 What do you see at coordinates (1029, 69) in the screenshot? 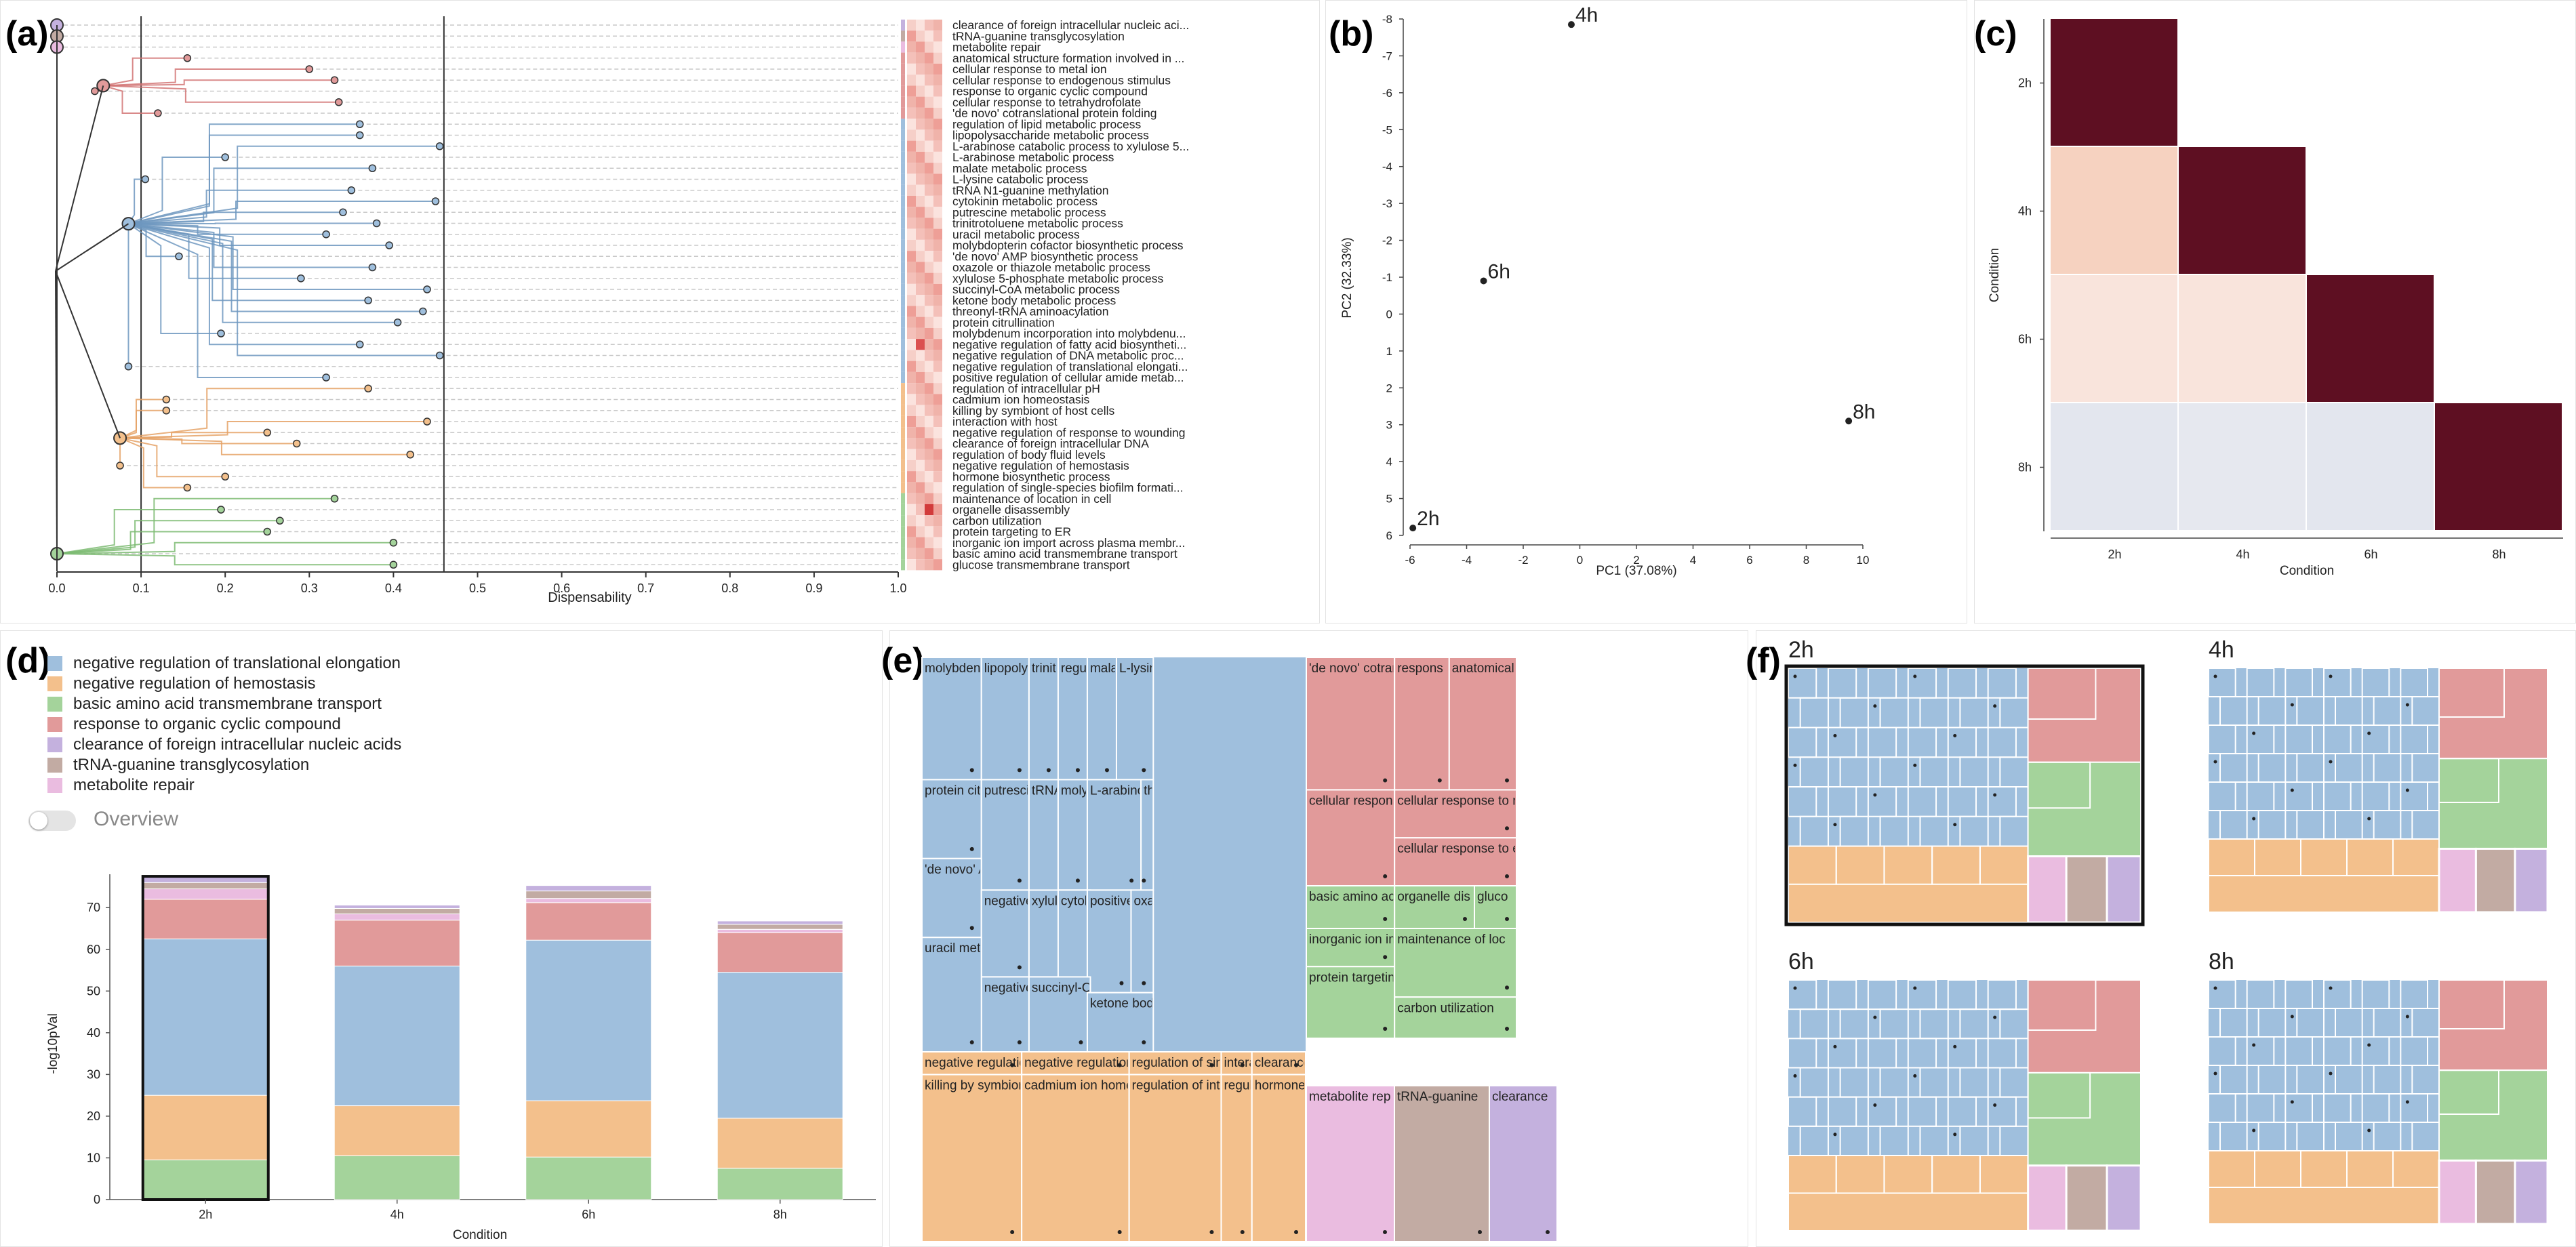
I see `term-label: cellular response to metal ion` at bounding box center [1029, 69].